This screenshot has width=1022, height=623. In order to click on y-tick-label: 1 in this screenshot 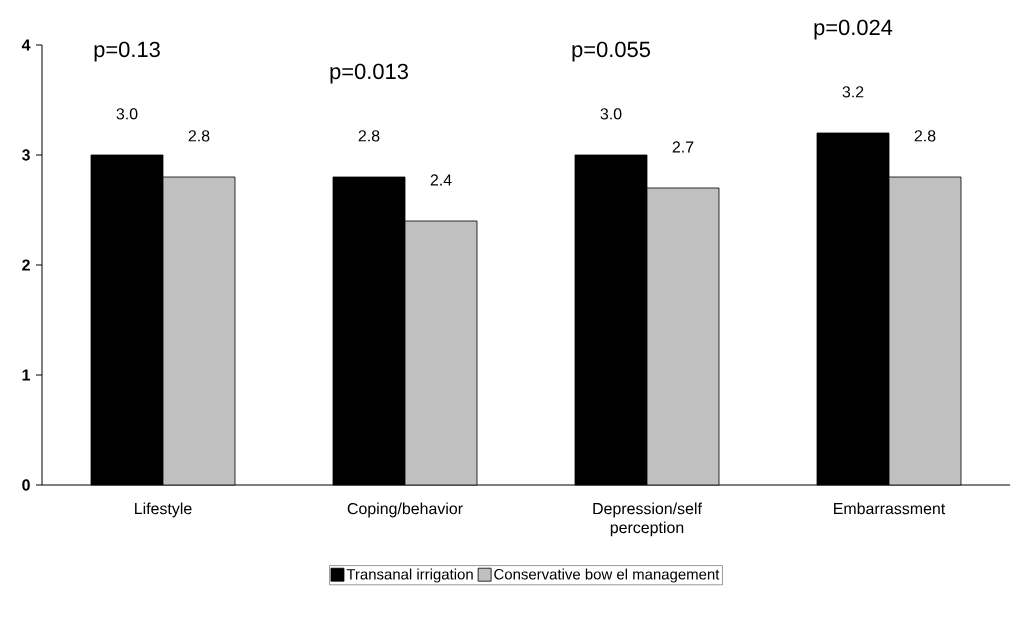, I will do `click(26, 375)`.